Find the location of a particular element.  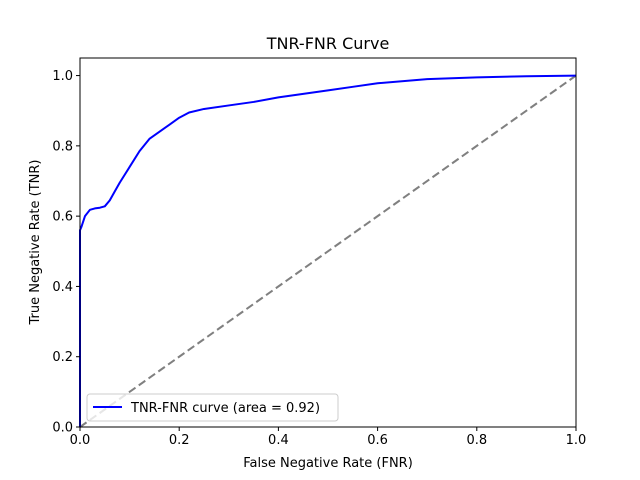

chart-title: TNR-FNR Curve is located at coordinates (328, 43).